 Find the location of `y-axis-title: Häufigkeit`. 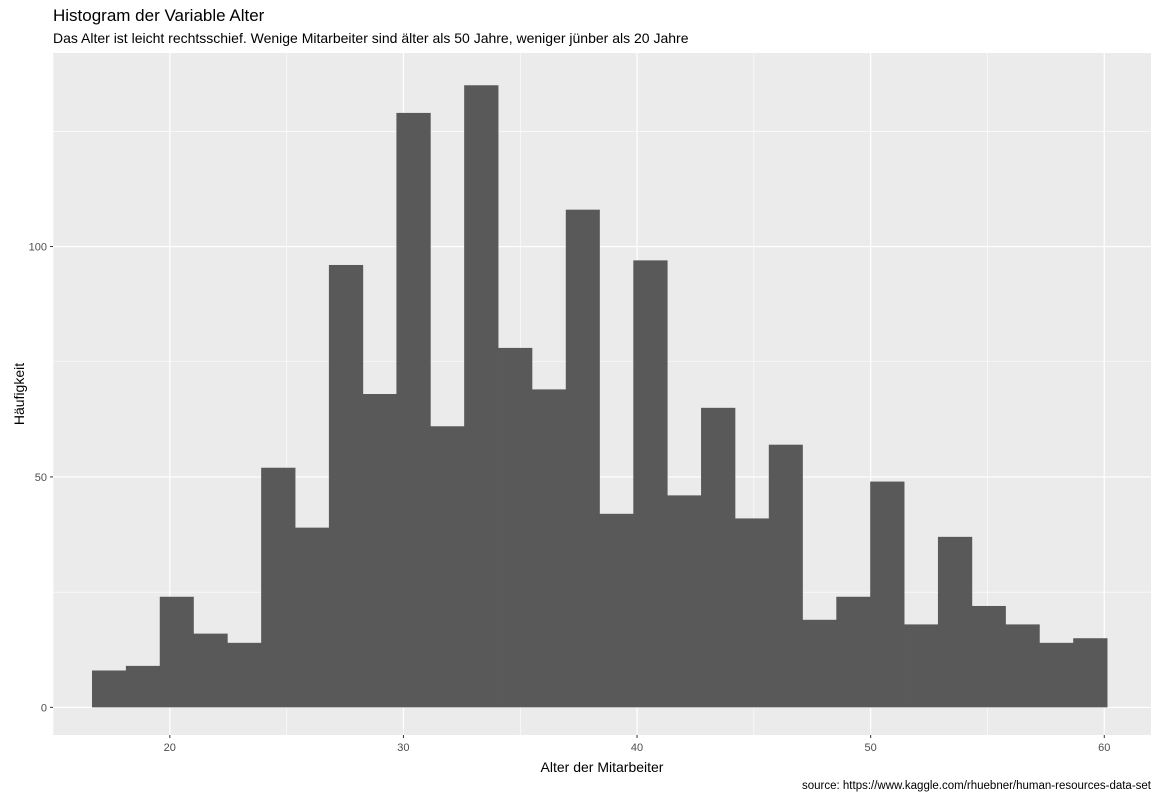

y-axis-title: Häufigkeit is located at coordinates (19, 394).